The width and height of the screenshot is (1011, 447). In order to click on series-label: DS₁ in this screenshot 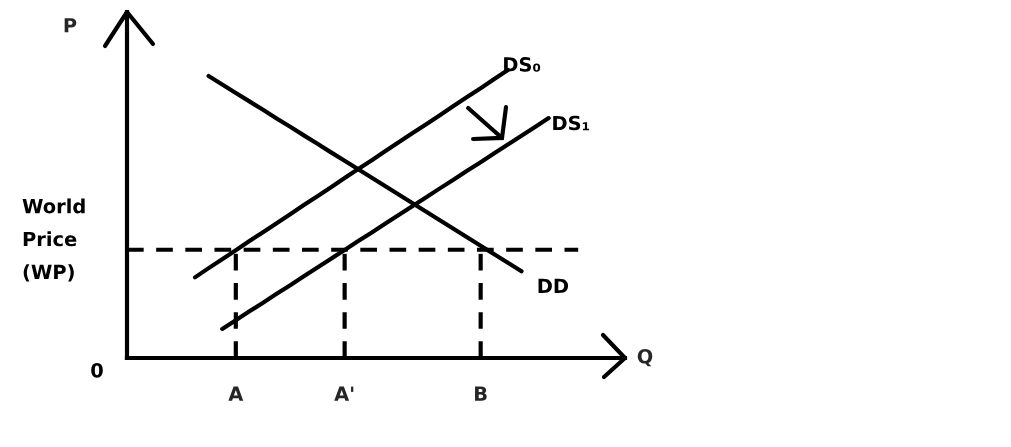, I will do `click(571, 123)`.